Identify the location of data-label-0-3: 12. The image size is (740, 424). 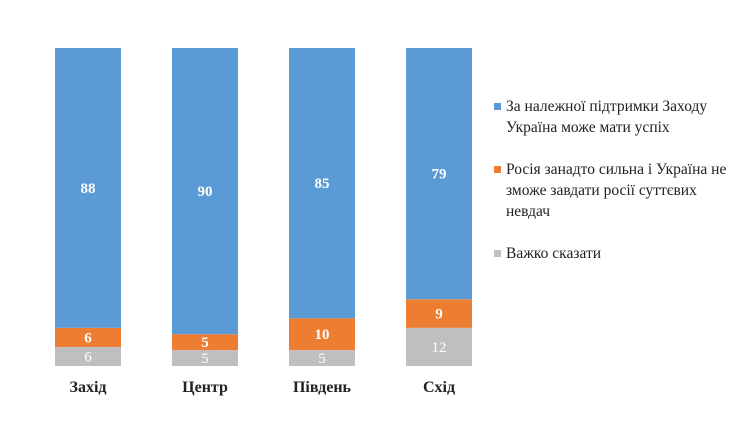
(439, 348).